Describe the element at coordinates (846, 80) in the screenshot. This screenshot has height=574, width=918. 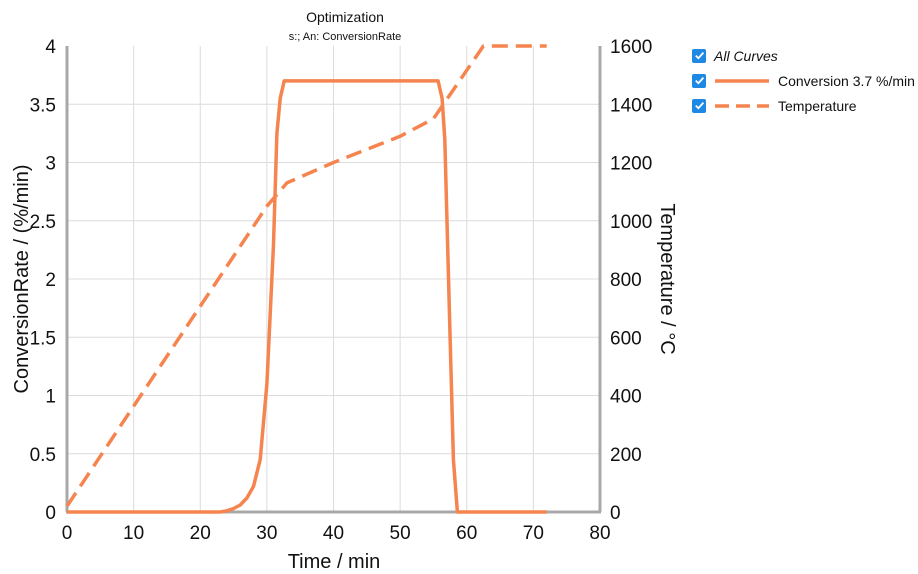
I see `legend-item-conversion-label: Conversion 3.7 %/min` at that location.